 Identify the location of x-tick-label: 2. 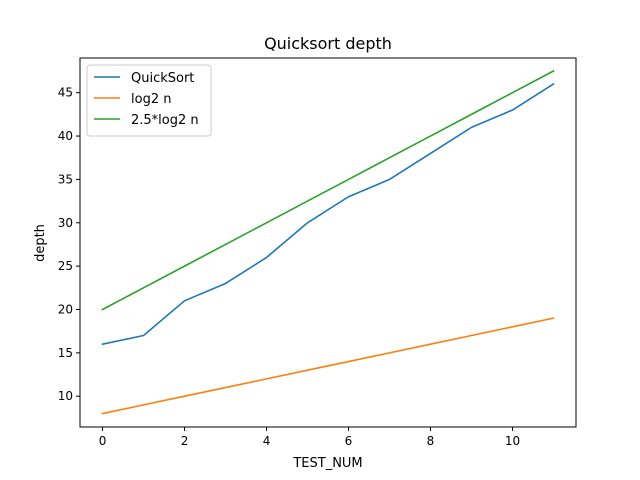
(185, 441).